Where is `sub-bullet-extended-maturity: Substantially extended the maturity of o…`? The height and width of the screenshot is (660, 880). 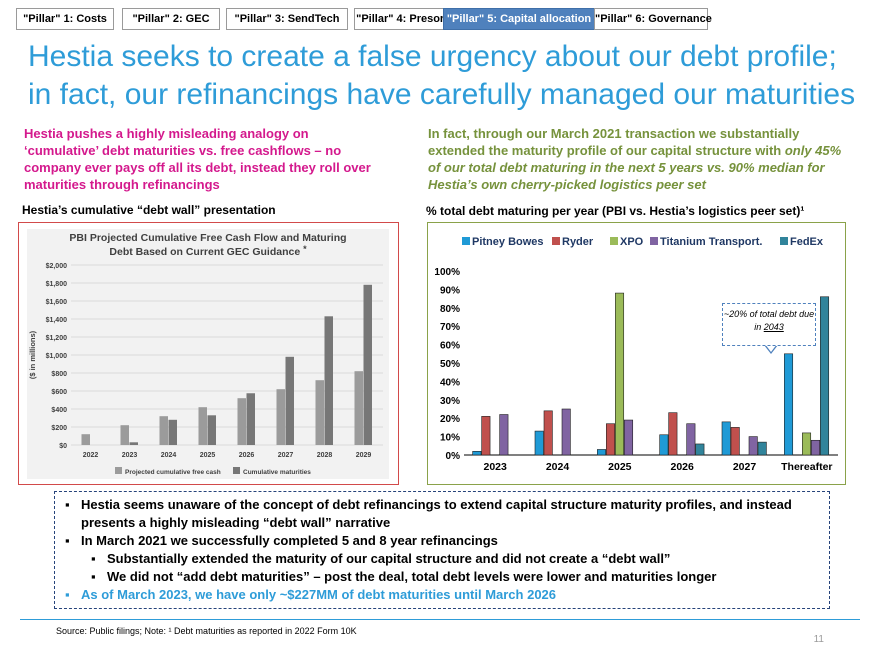 sub-bullet-extended-maturity: Substantially extended the maturity of o… is located at coordinates (455, 559).